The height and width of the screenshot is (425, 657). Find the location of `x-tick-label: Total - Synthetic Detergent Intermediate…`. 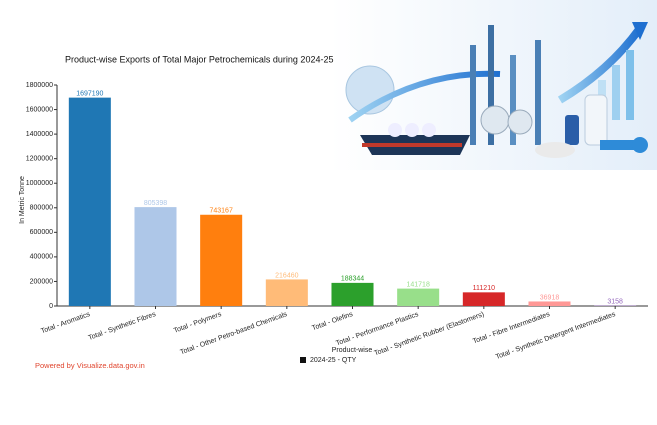

x-tick-label: Total - Synthetic Detergent Intermediate… is located at coordinates (556, 336).